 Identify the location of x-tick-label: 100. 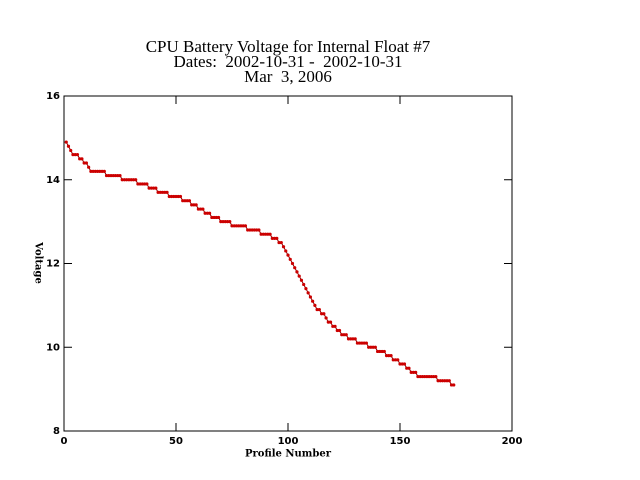
(288, 441).